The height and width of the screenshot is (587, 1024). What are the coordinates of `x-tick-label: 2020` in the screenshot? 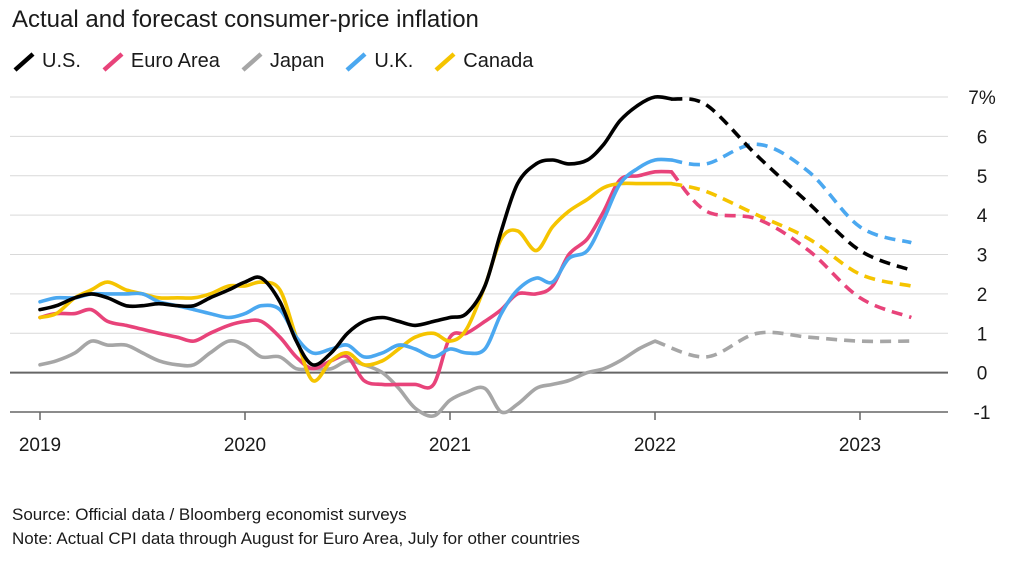 It's located at (245, 445).